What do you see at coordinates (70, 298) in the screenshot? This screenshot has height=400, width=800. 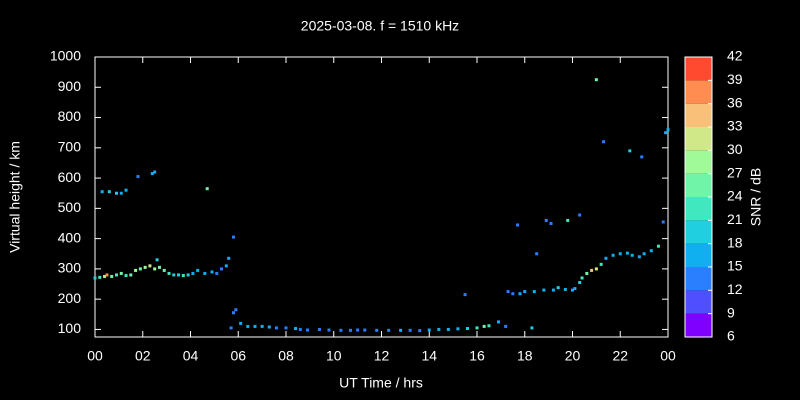 I see `y-tick-label: 200` at bounding box center [70, 298].